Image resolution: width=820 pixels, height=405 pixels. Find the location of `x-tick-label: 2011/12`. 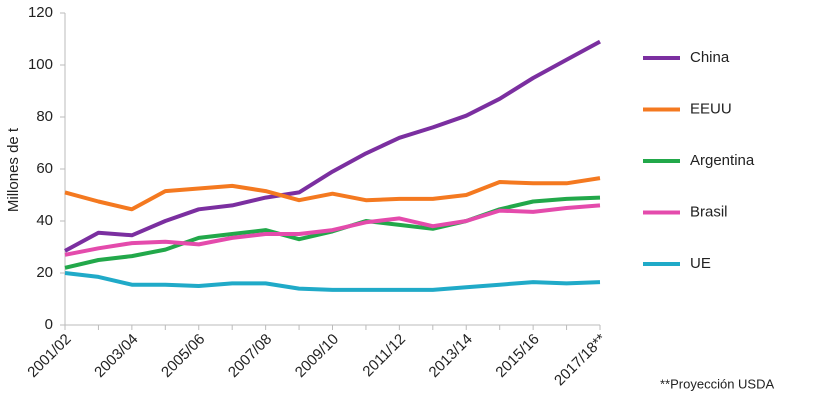

x-tick-label: 2011/12 is located at coordinates (384, 356).